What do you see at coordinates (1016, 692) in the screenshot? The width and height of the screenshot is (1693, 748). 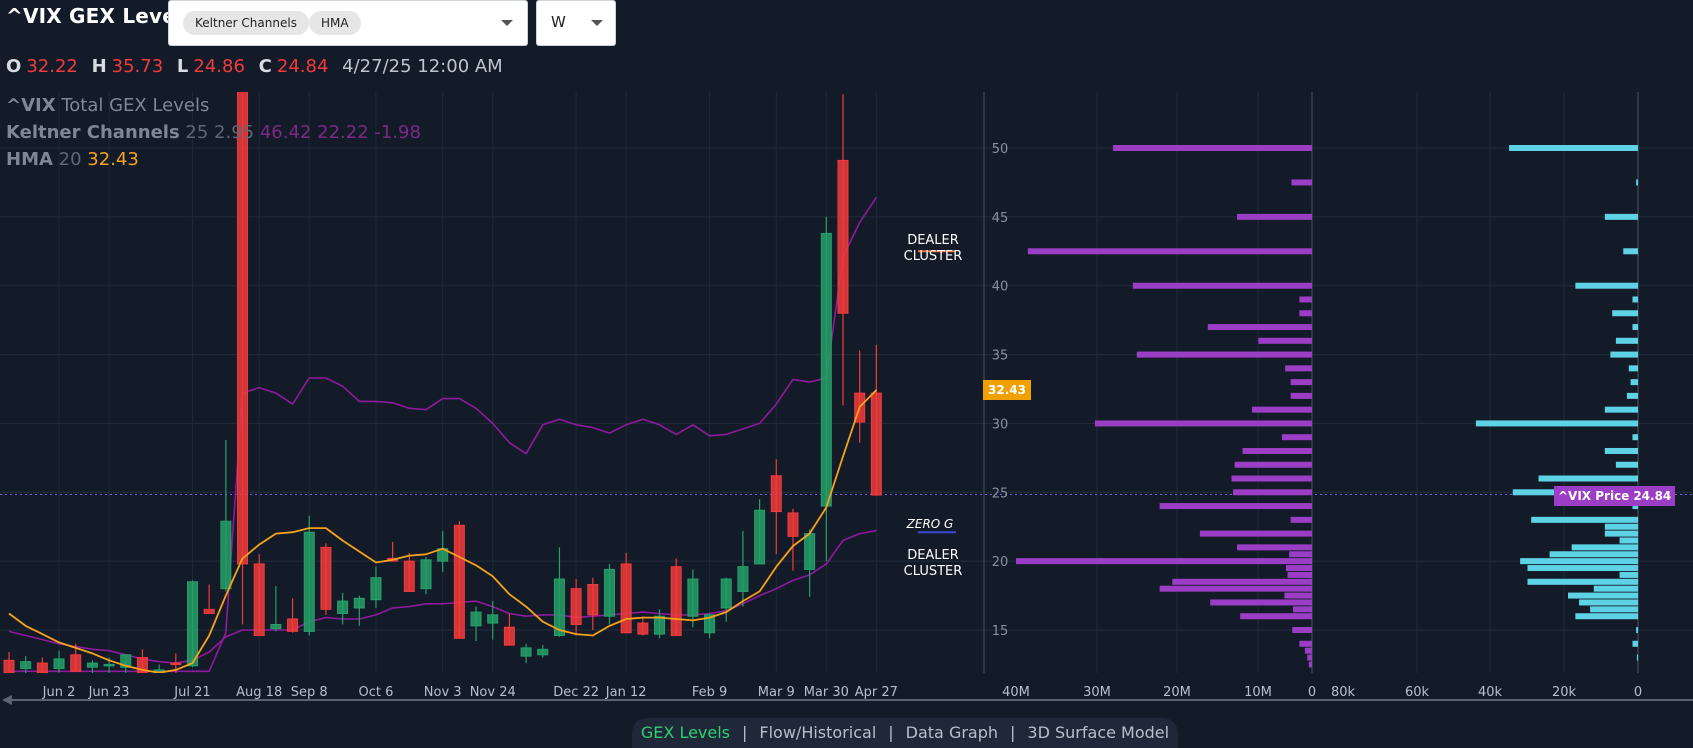 I see `gex-x-tick-label: 40M` at bounding box center [1016, 692].